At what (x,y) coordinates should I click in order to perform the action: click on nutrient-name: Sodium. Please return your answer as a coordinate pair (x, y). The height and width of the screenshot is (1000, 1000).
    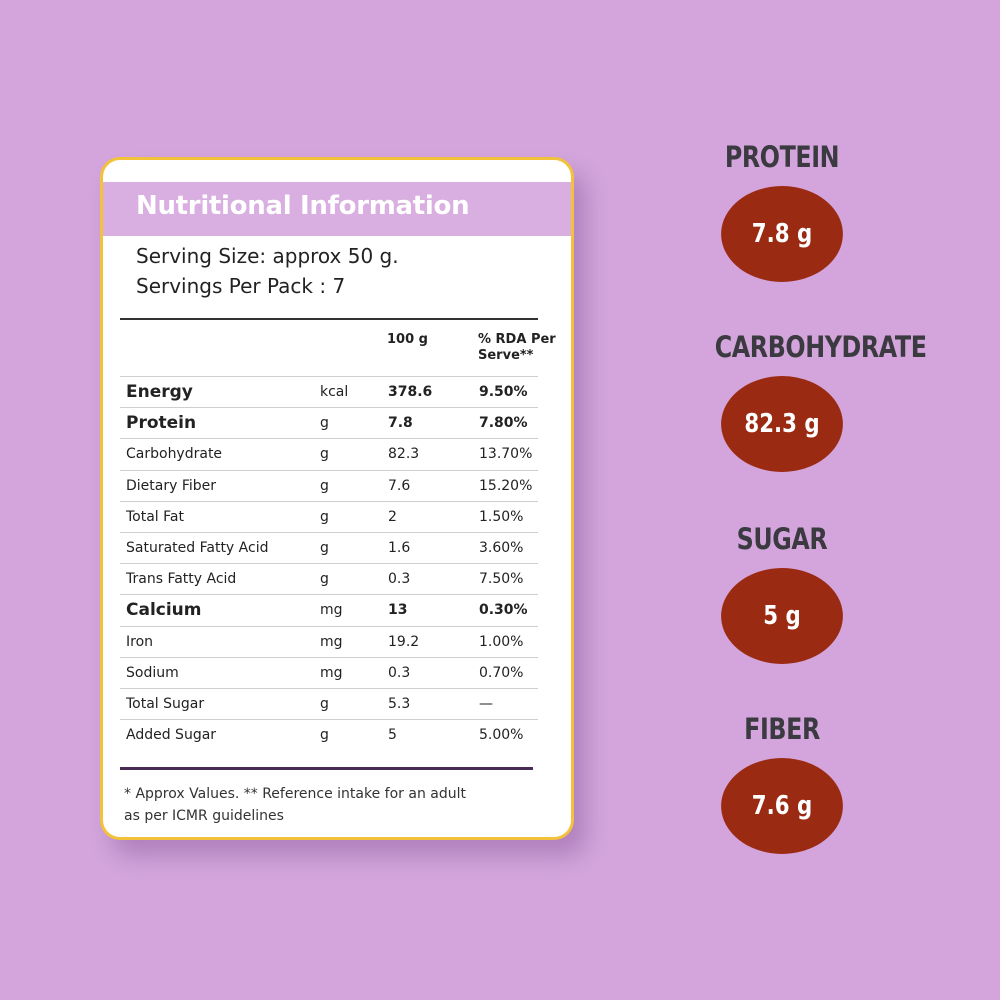
    Looking at the image, I should click on (152, 672).